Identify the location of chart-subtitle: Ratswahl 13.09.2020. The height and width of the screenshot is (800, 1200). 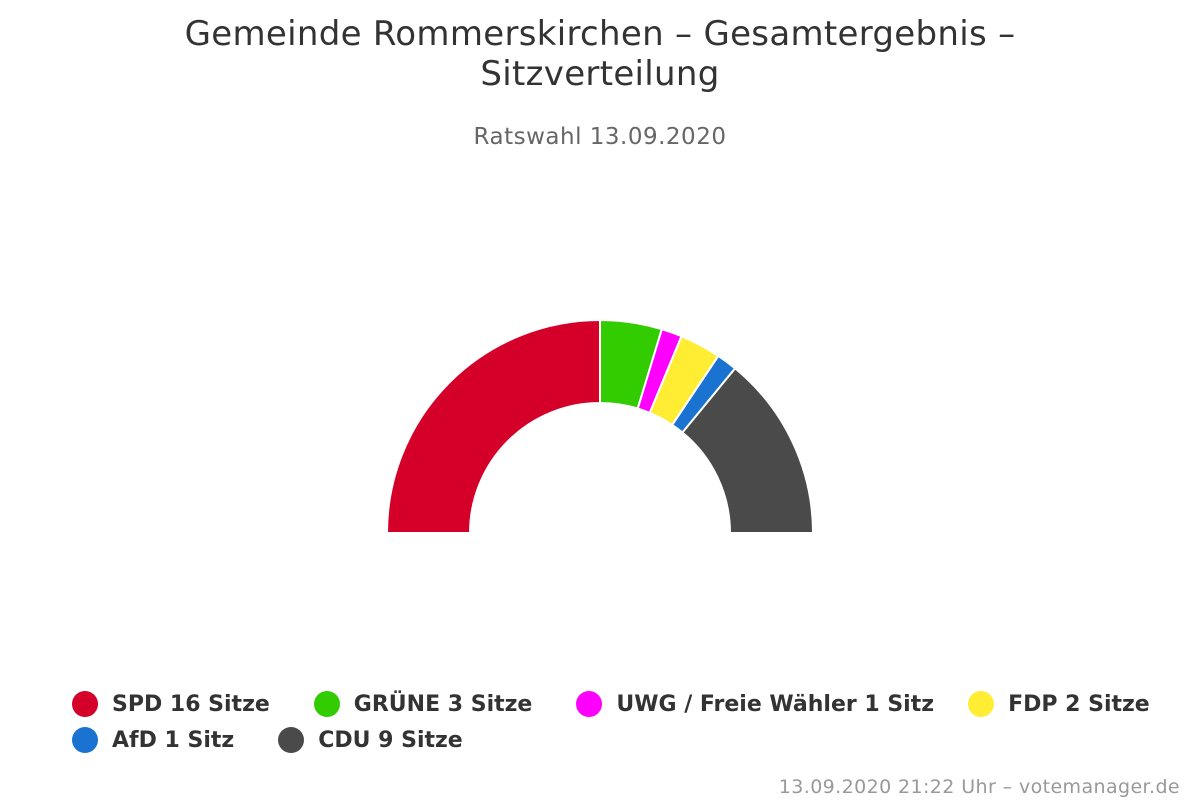
(600, 137).